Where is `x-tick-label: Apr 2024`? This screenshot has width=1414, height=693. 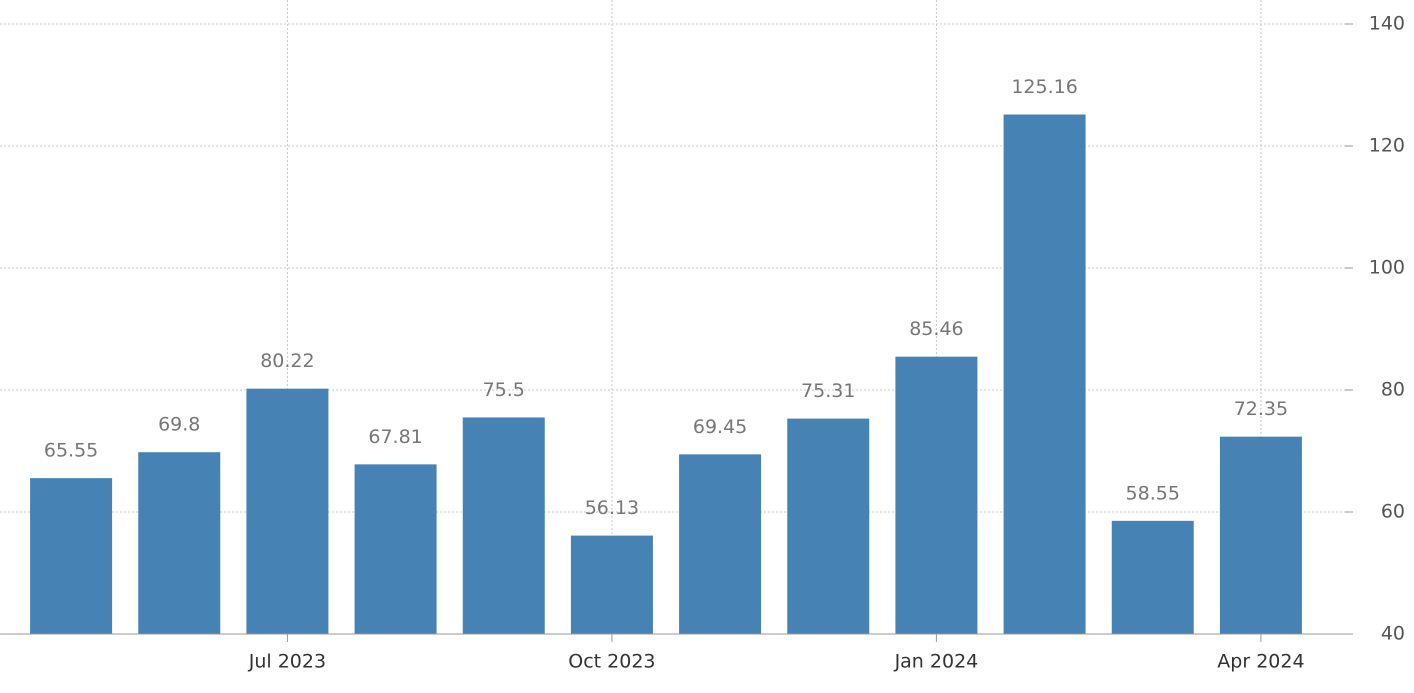
x-tick-label: Apr 2024 is located at coordinates (1260, 662).